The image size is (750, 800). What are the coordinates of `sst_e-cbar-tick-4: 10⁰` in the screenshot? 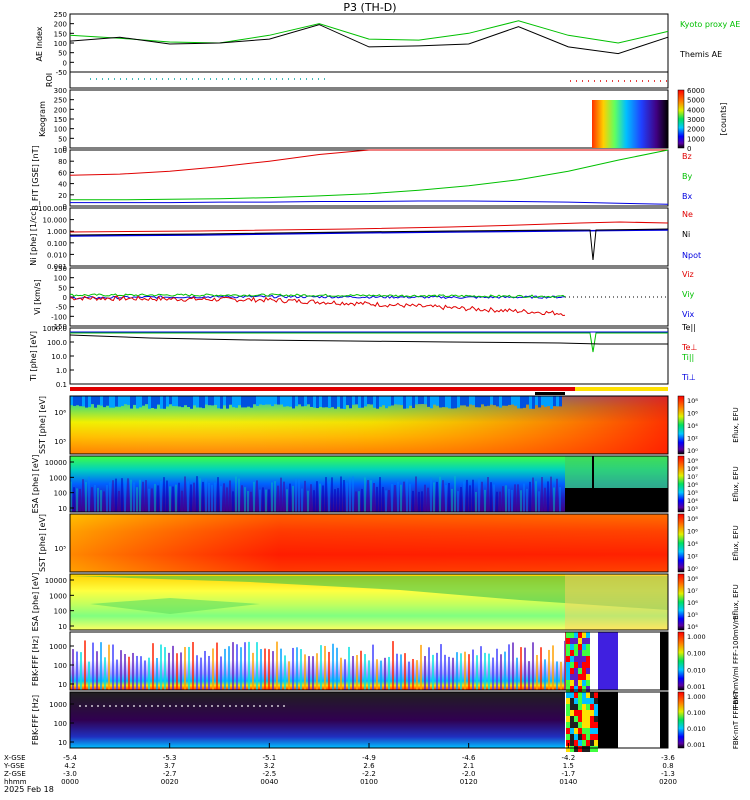 It's located at (692, 451).